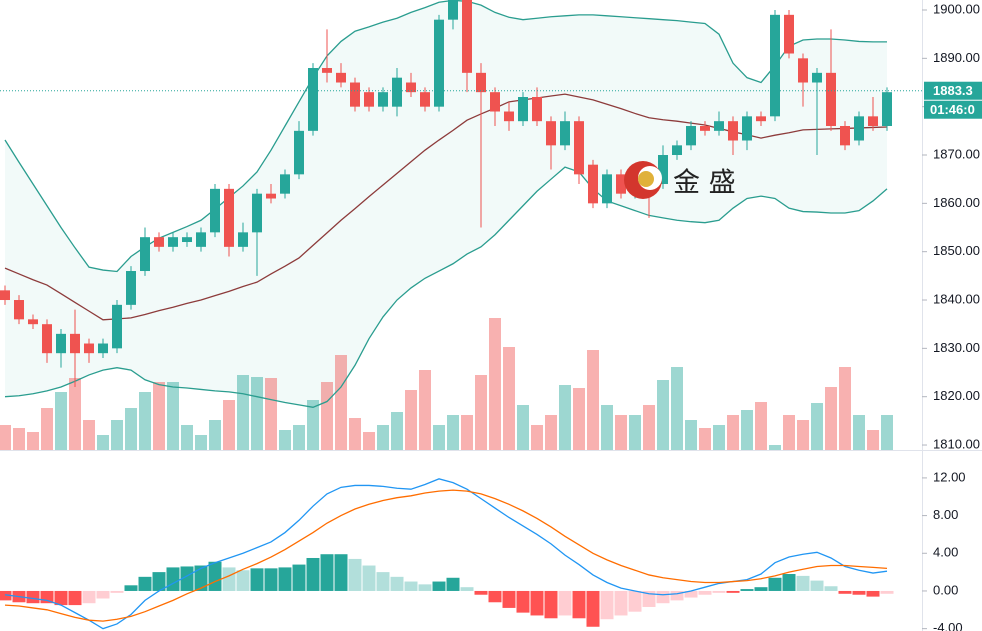 The image size is (982, 631). What do you see at coordinates (680, 180) in the screenshot?
I see `watermark: 金 盛` at bounding box center [680, 180].